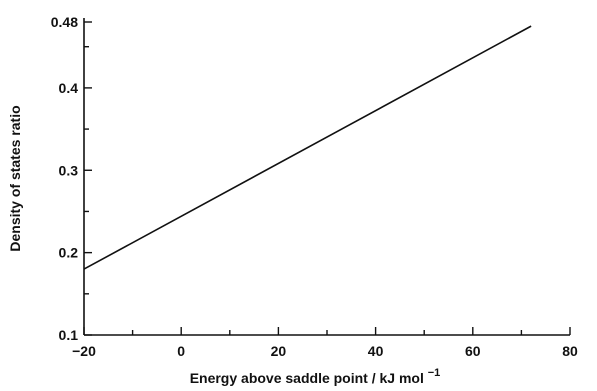 The image size is (597, 391). Describe the element at coordinates (279, 351) in the screenshot. I see `x-tick-label: 20` at that location.